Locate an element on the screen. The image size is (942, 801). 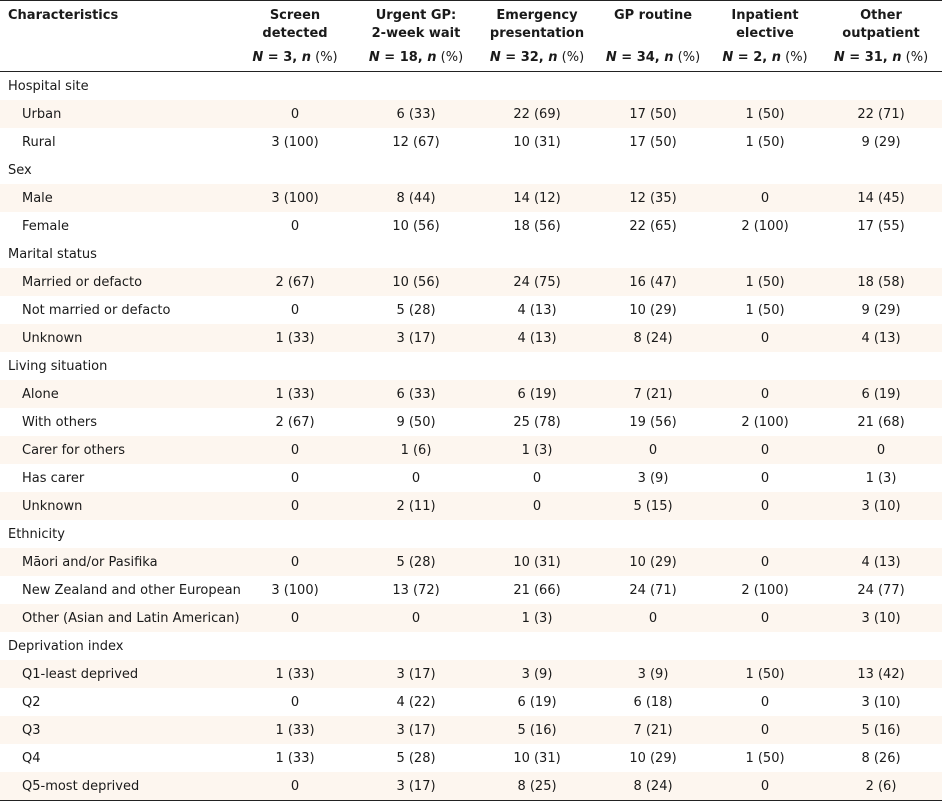
row-label: Not married or defacto is located at coordinates (96, 310).